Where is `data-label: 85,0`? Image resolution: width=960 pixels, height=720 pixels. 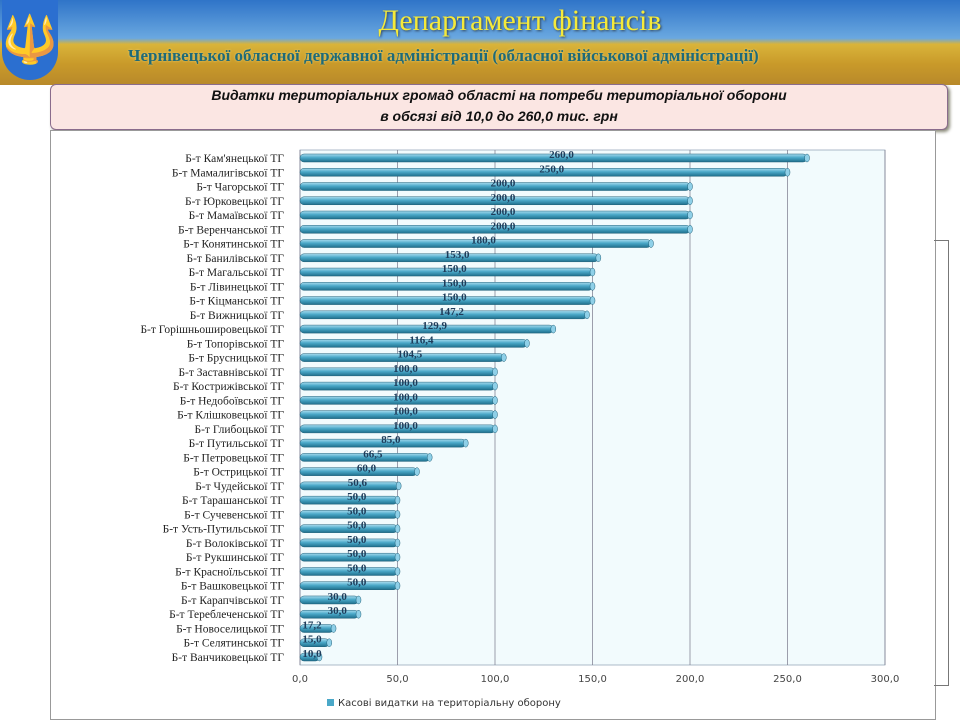
data-label: 85,0 is located at coordinates (391, 440).